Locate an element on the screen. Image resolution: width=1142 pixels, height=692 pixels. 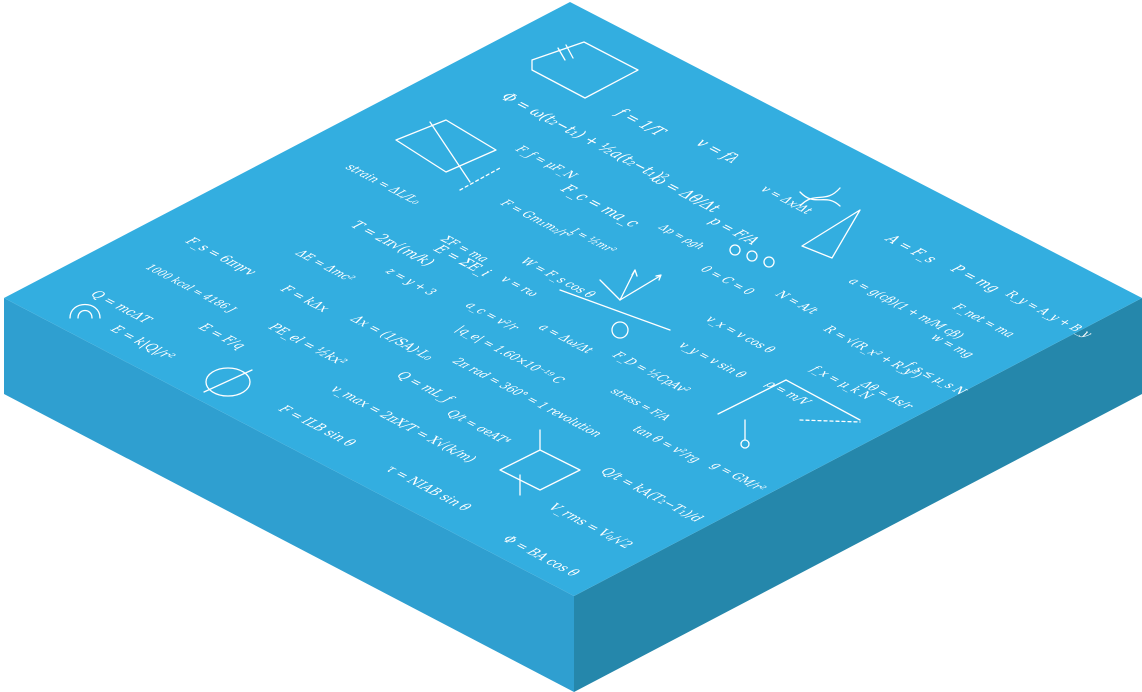
magnet-doodle is located at coordinates (85, 311).